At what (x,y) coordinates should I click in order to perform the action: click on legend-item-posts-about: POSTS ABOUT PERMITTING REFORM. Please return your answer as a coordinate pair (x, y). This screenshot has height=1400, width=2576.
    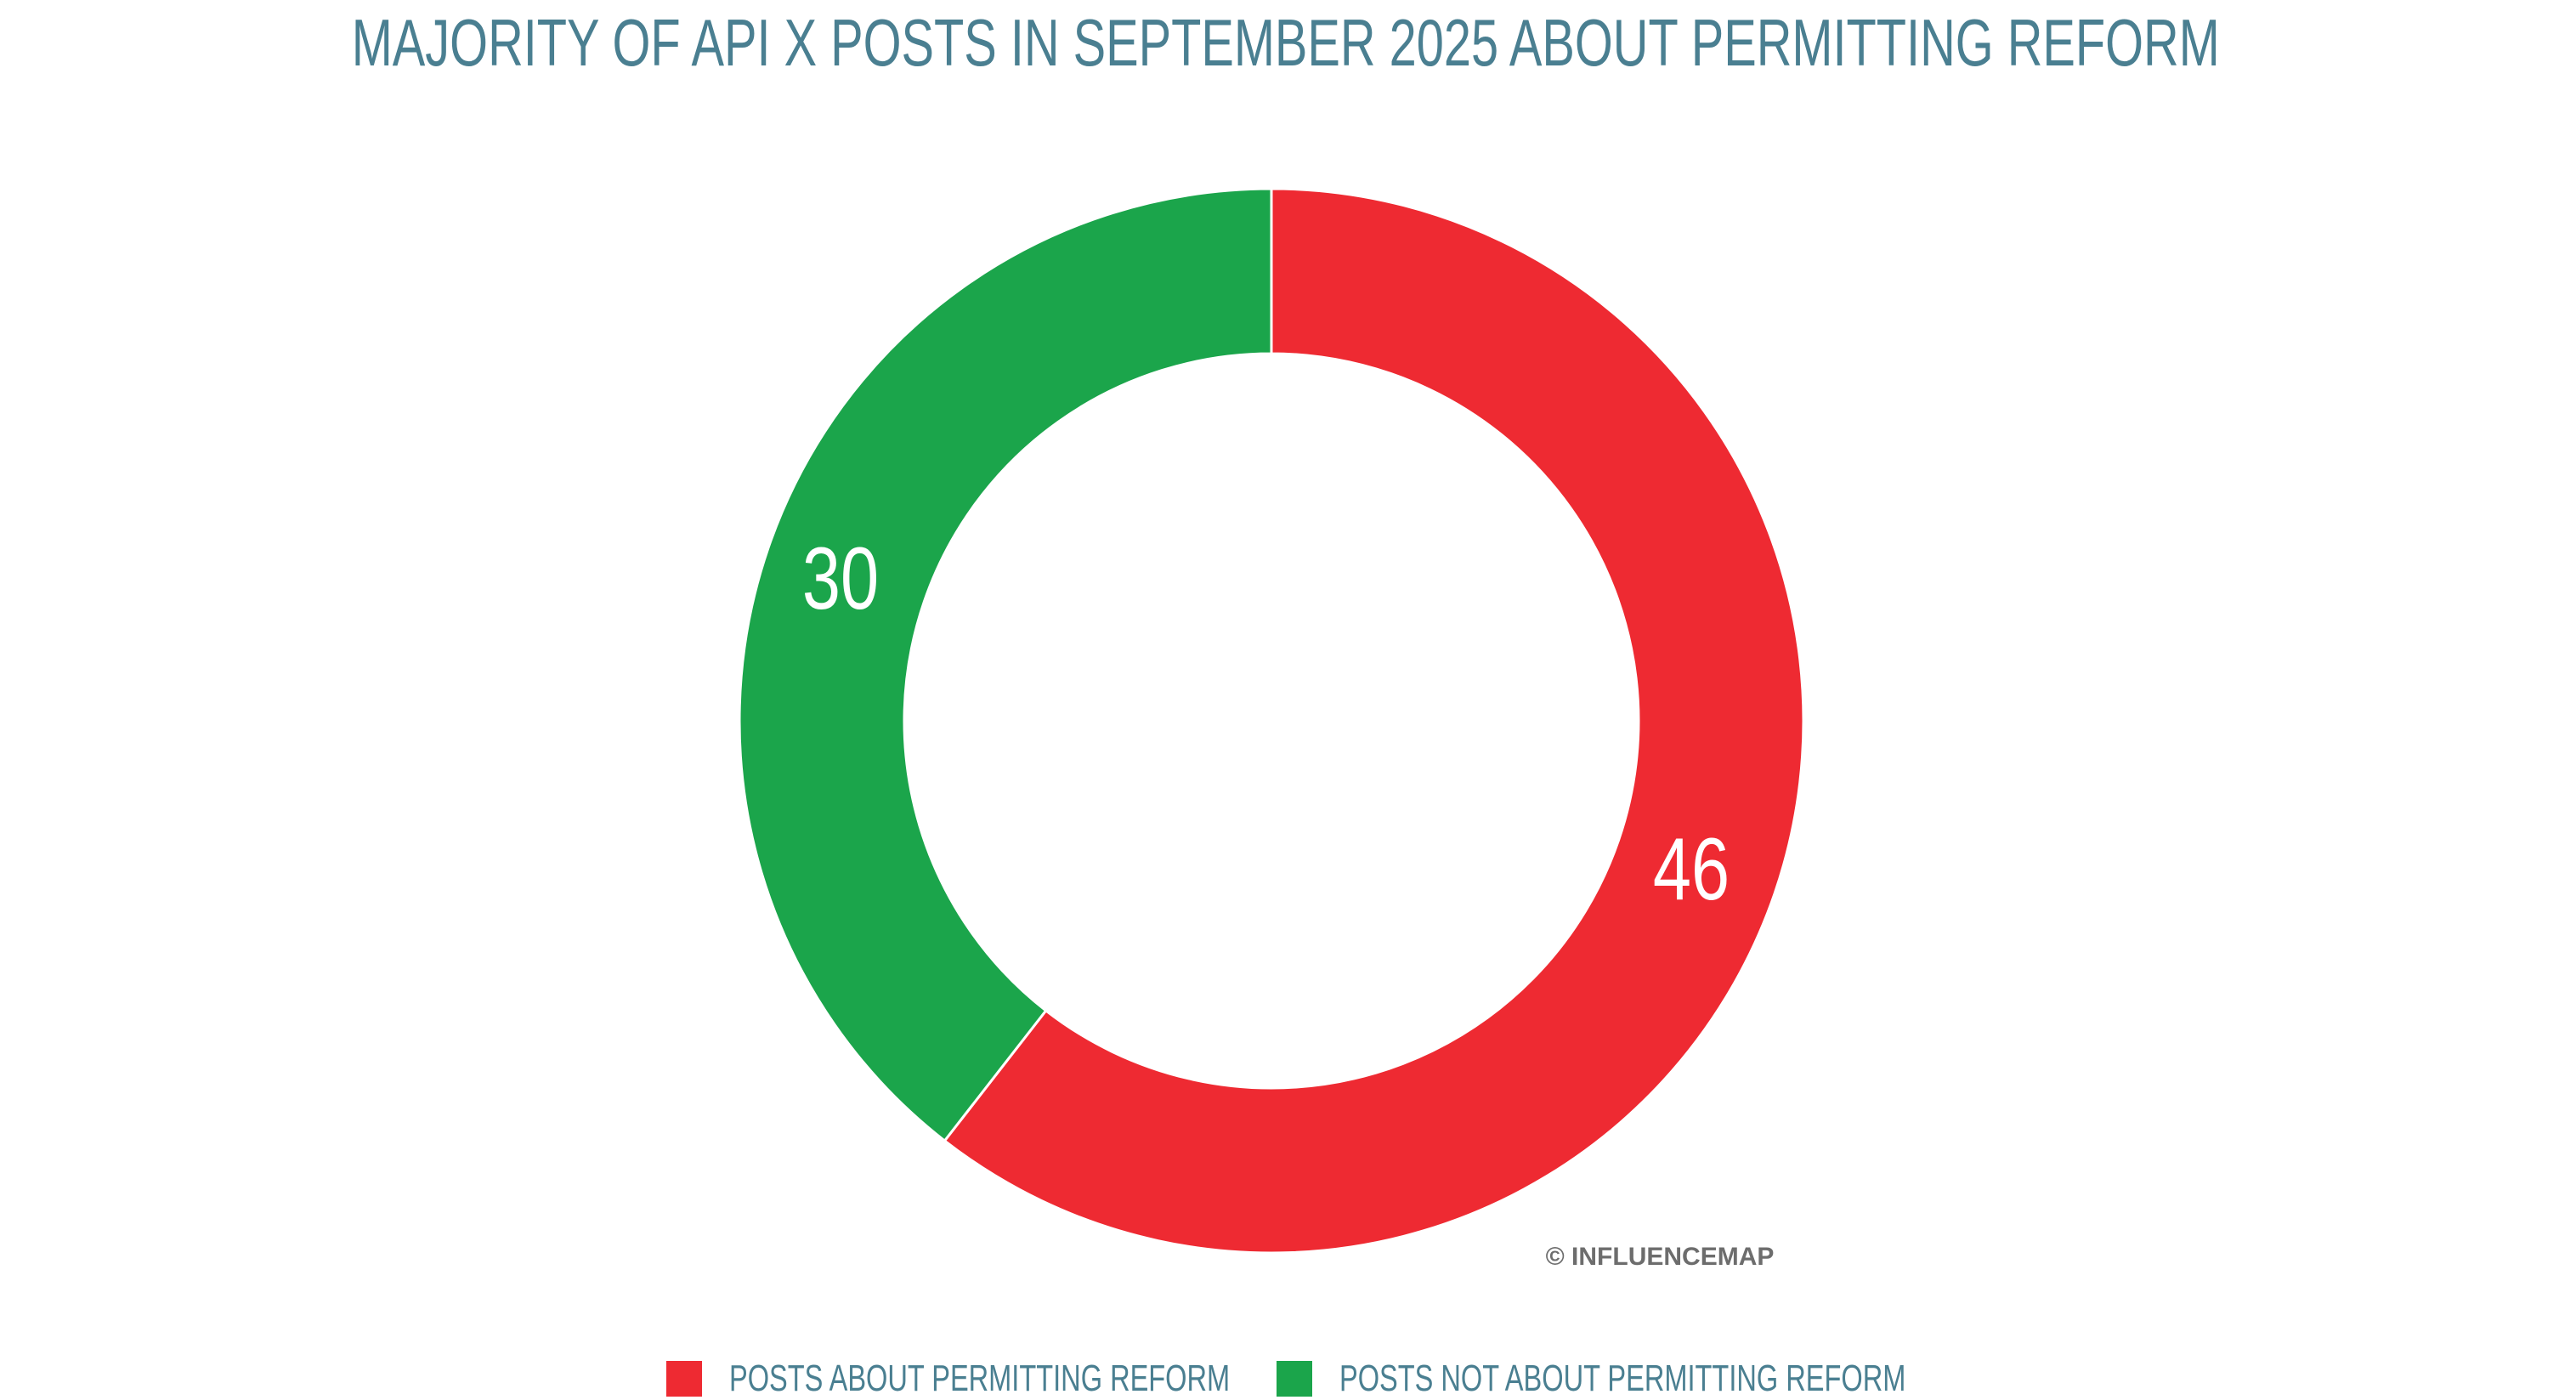
    Looking at the image, I should click on (1036, 1378).